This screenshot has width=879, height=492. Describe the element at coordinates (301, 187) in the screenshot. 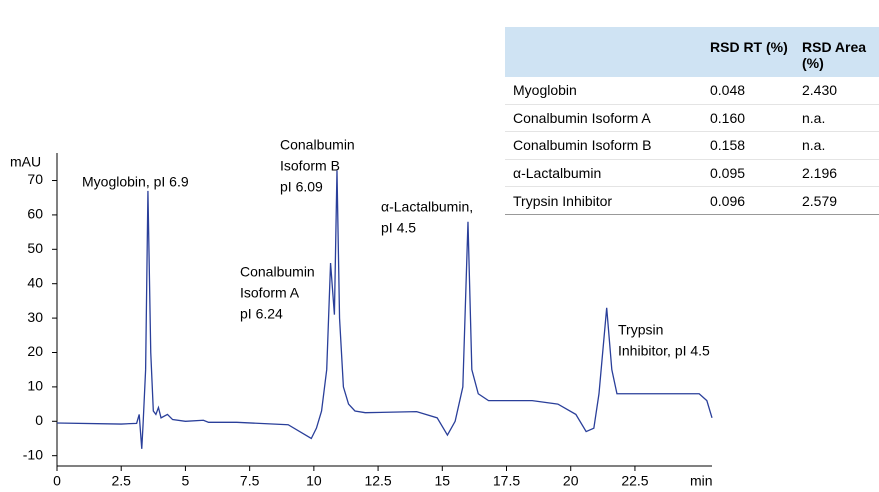

I see `peak-annotation: pI 6.09` at that location.